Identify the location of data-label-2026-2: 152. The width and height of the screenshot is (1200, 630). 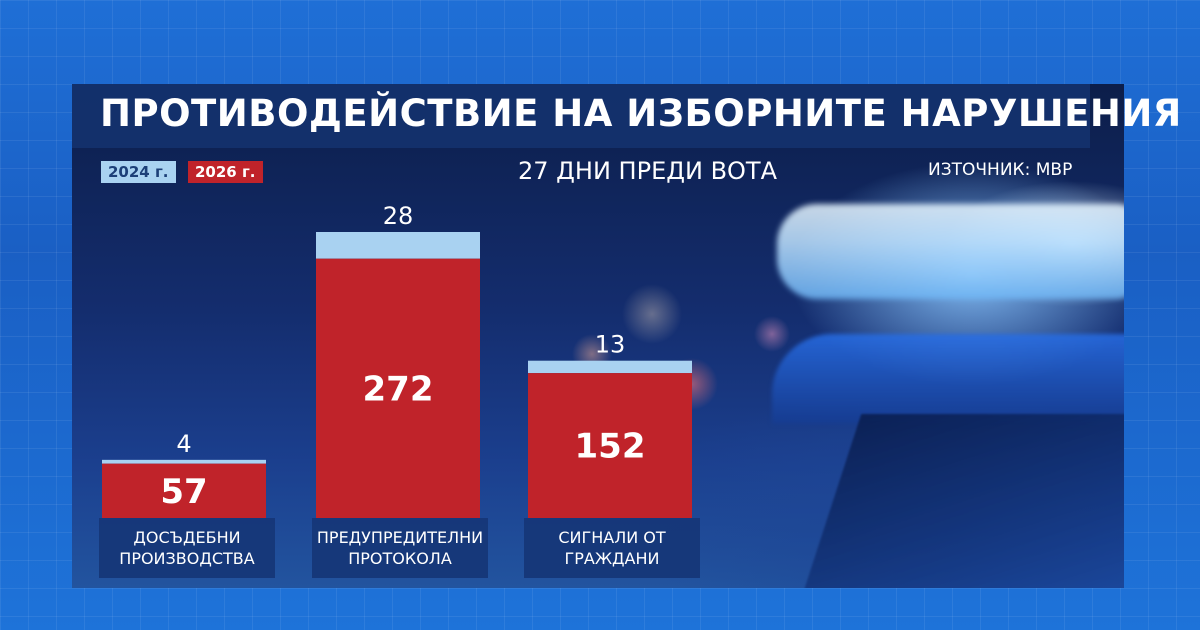
(610, 447).